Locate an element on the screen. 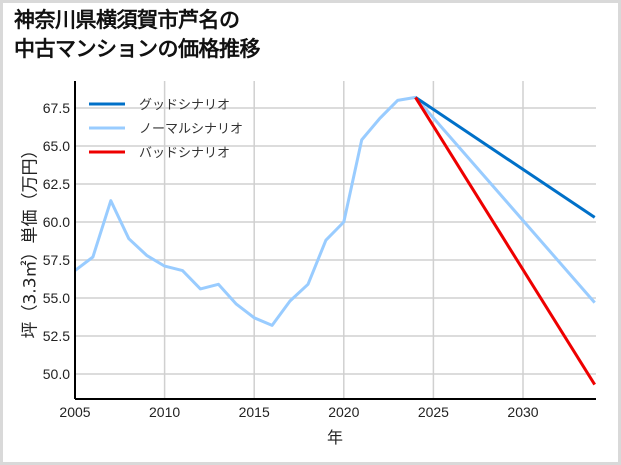 Image resolution: width=621 pixels, height=465 pixels. y-tick-label: 50.0 is located at coordinates (56, 374).